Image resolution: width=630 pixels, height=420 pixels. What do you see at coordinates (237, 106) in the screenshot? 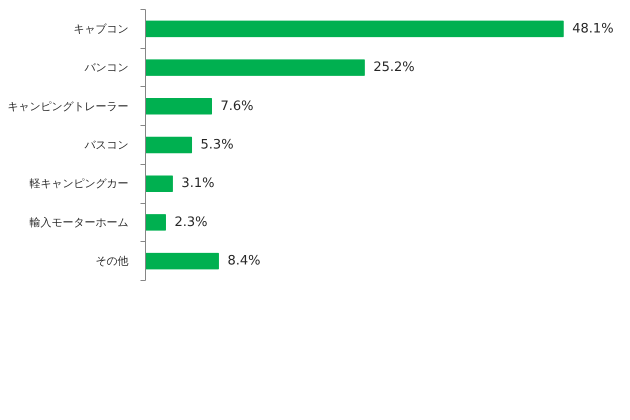
I see `data-label: 7.6%` at bounding box center [237, 106].